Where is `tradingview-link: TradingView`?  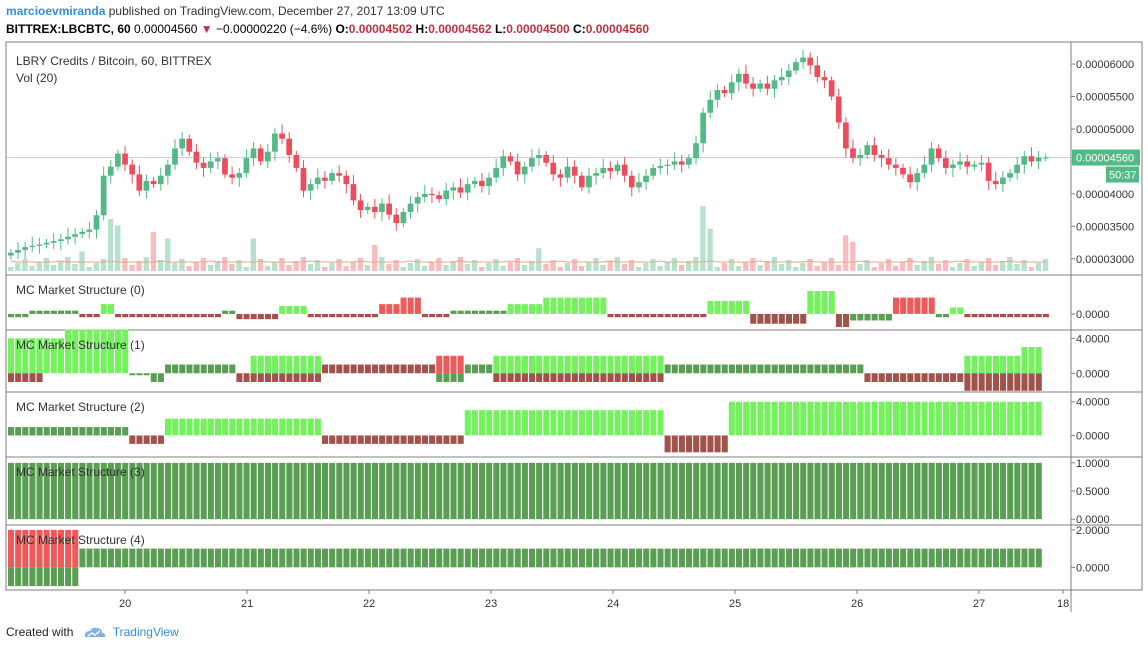 tradingview-link: TradingView is located at coordinates (145, 632).